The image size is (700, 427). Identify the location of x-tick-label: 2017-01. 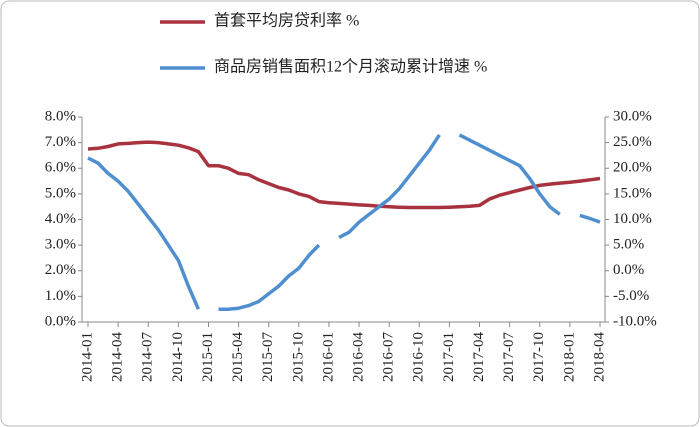
(449, 357).